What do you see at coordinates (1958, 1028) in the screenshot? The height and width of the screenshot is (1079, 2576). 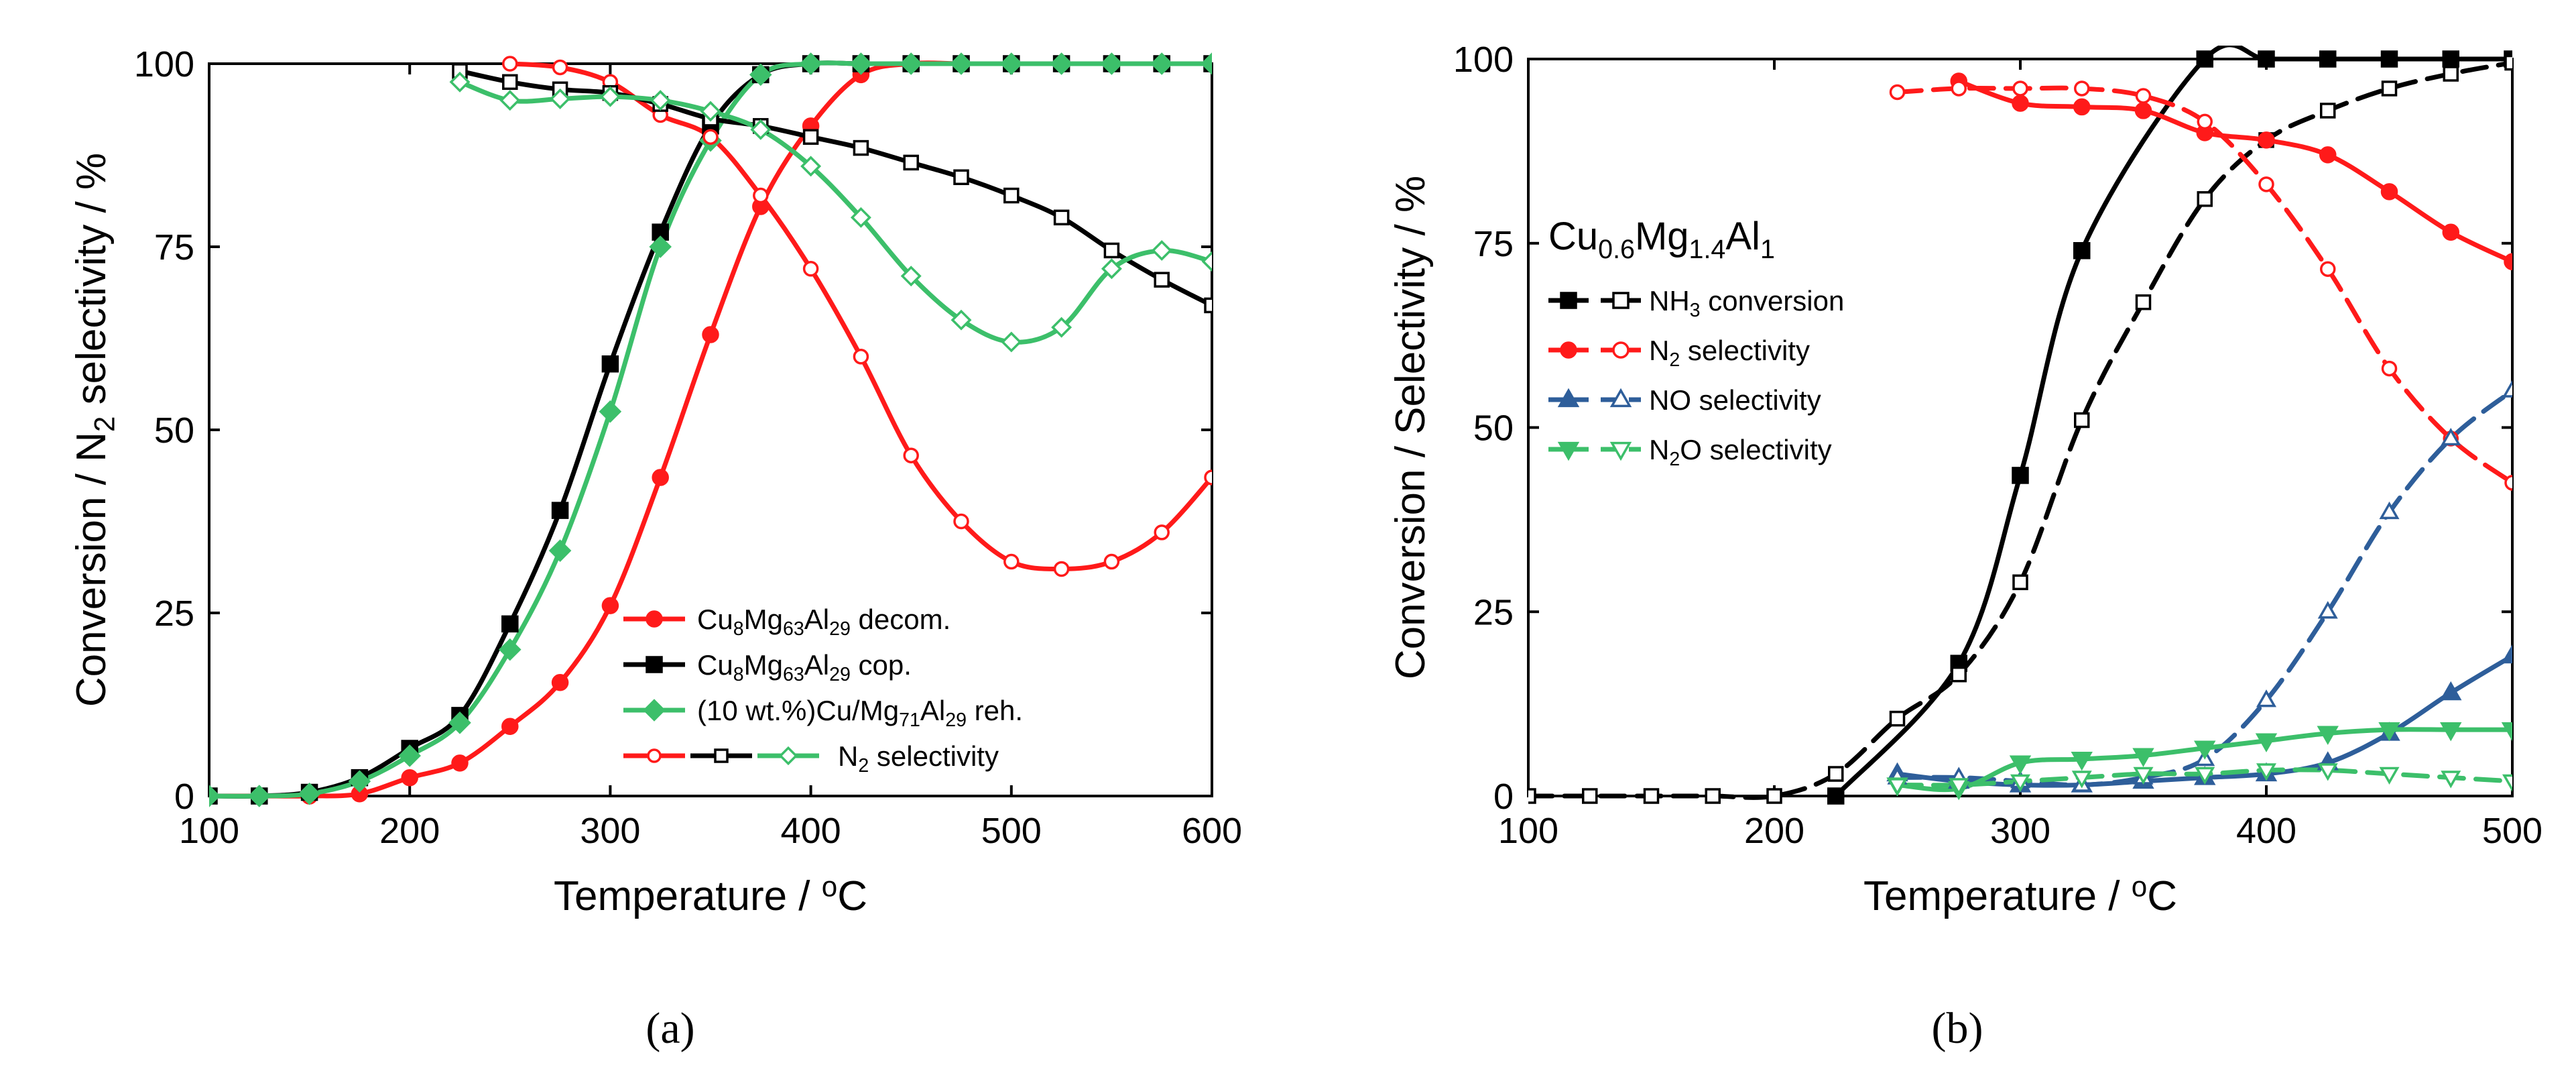 I see `panel-label-b: (b)` at bounding box center [1958, 1028].